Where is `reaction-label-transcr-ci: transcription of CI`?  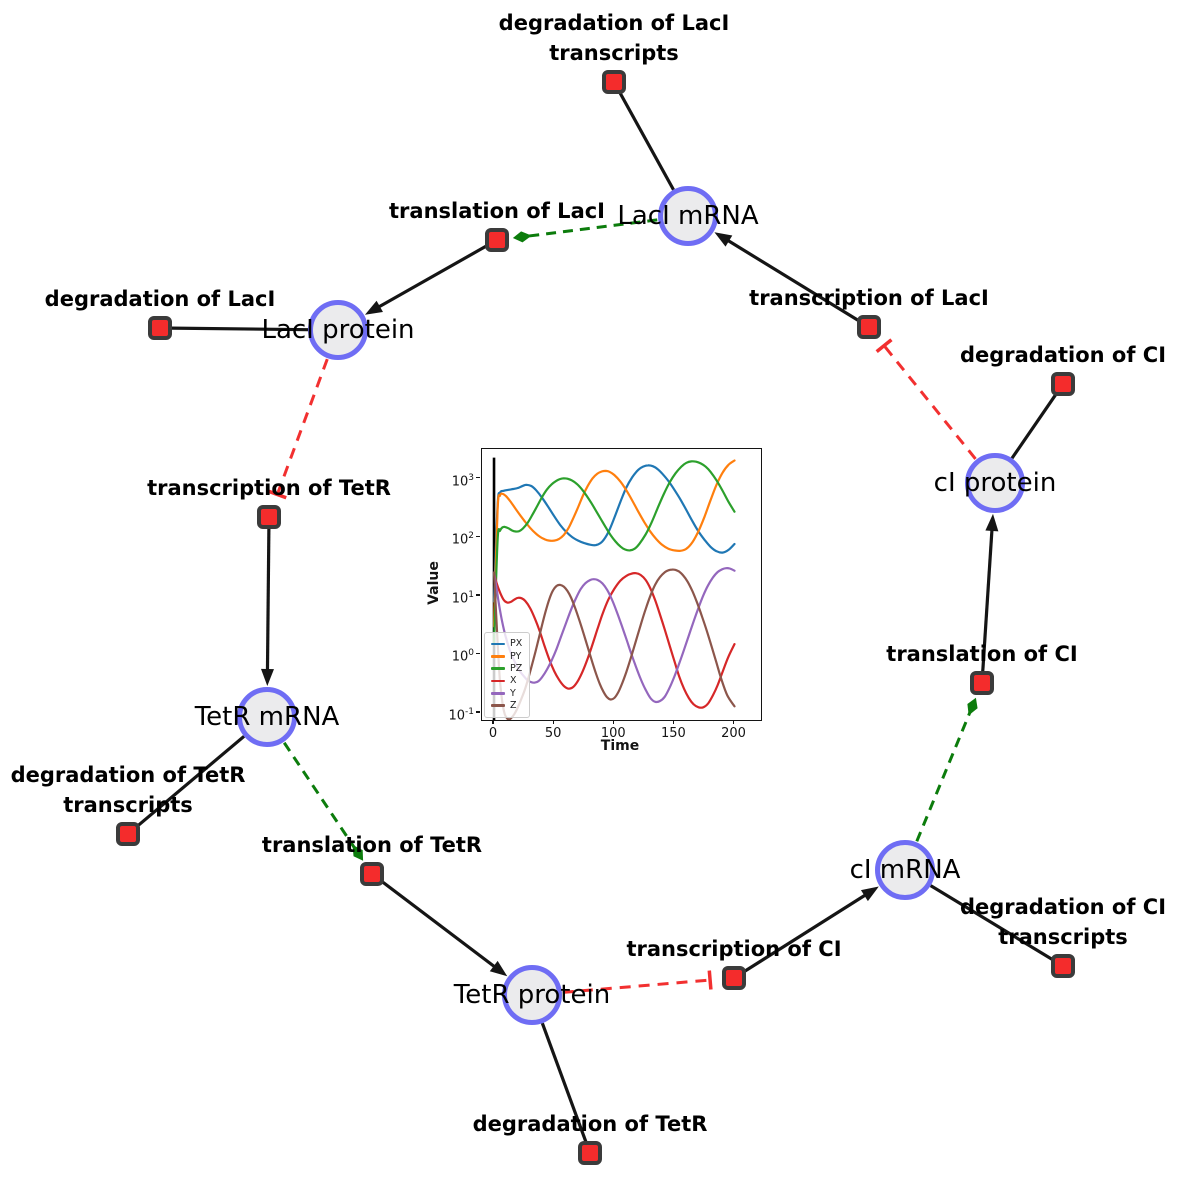 reaction-label-transcr-ci: transcription of CI is located at coordinates (734, 949).